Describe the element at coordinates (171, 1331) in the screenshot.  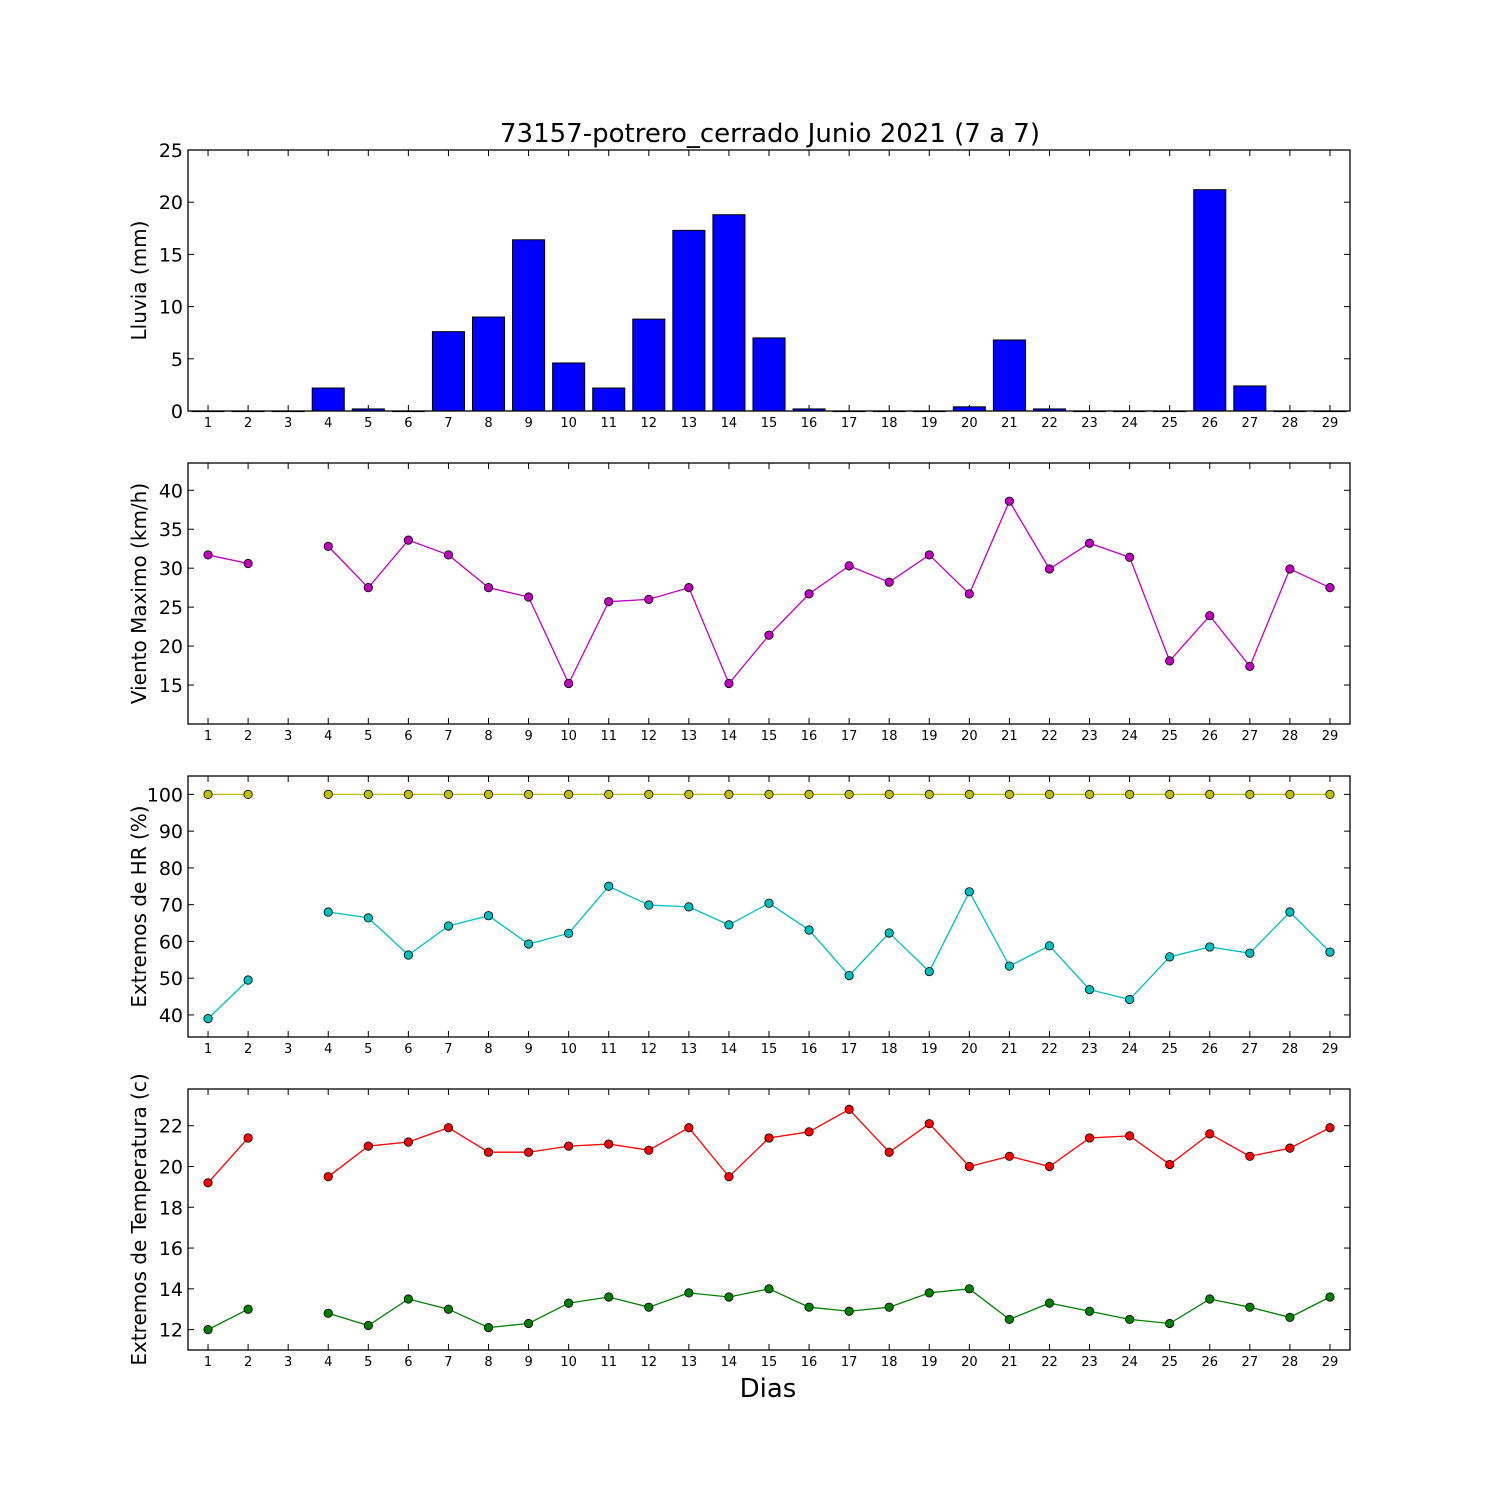
I see `y-tick-label: 12` at that location.